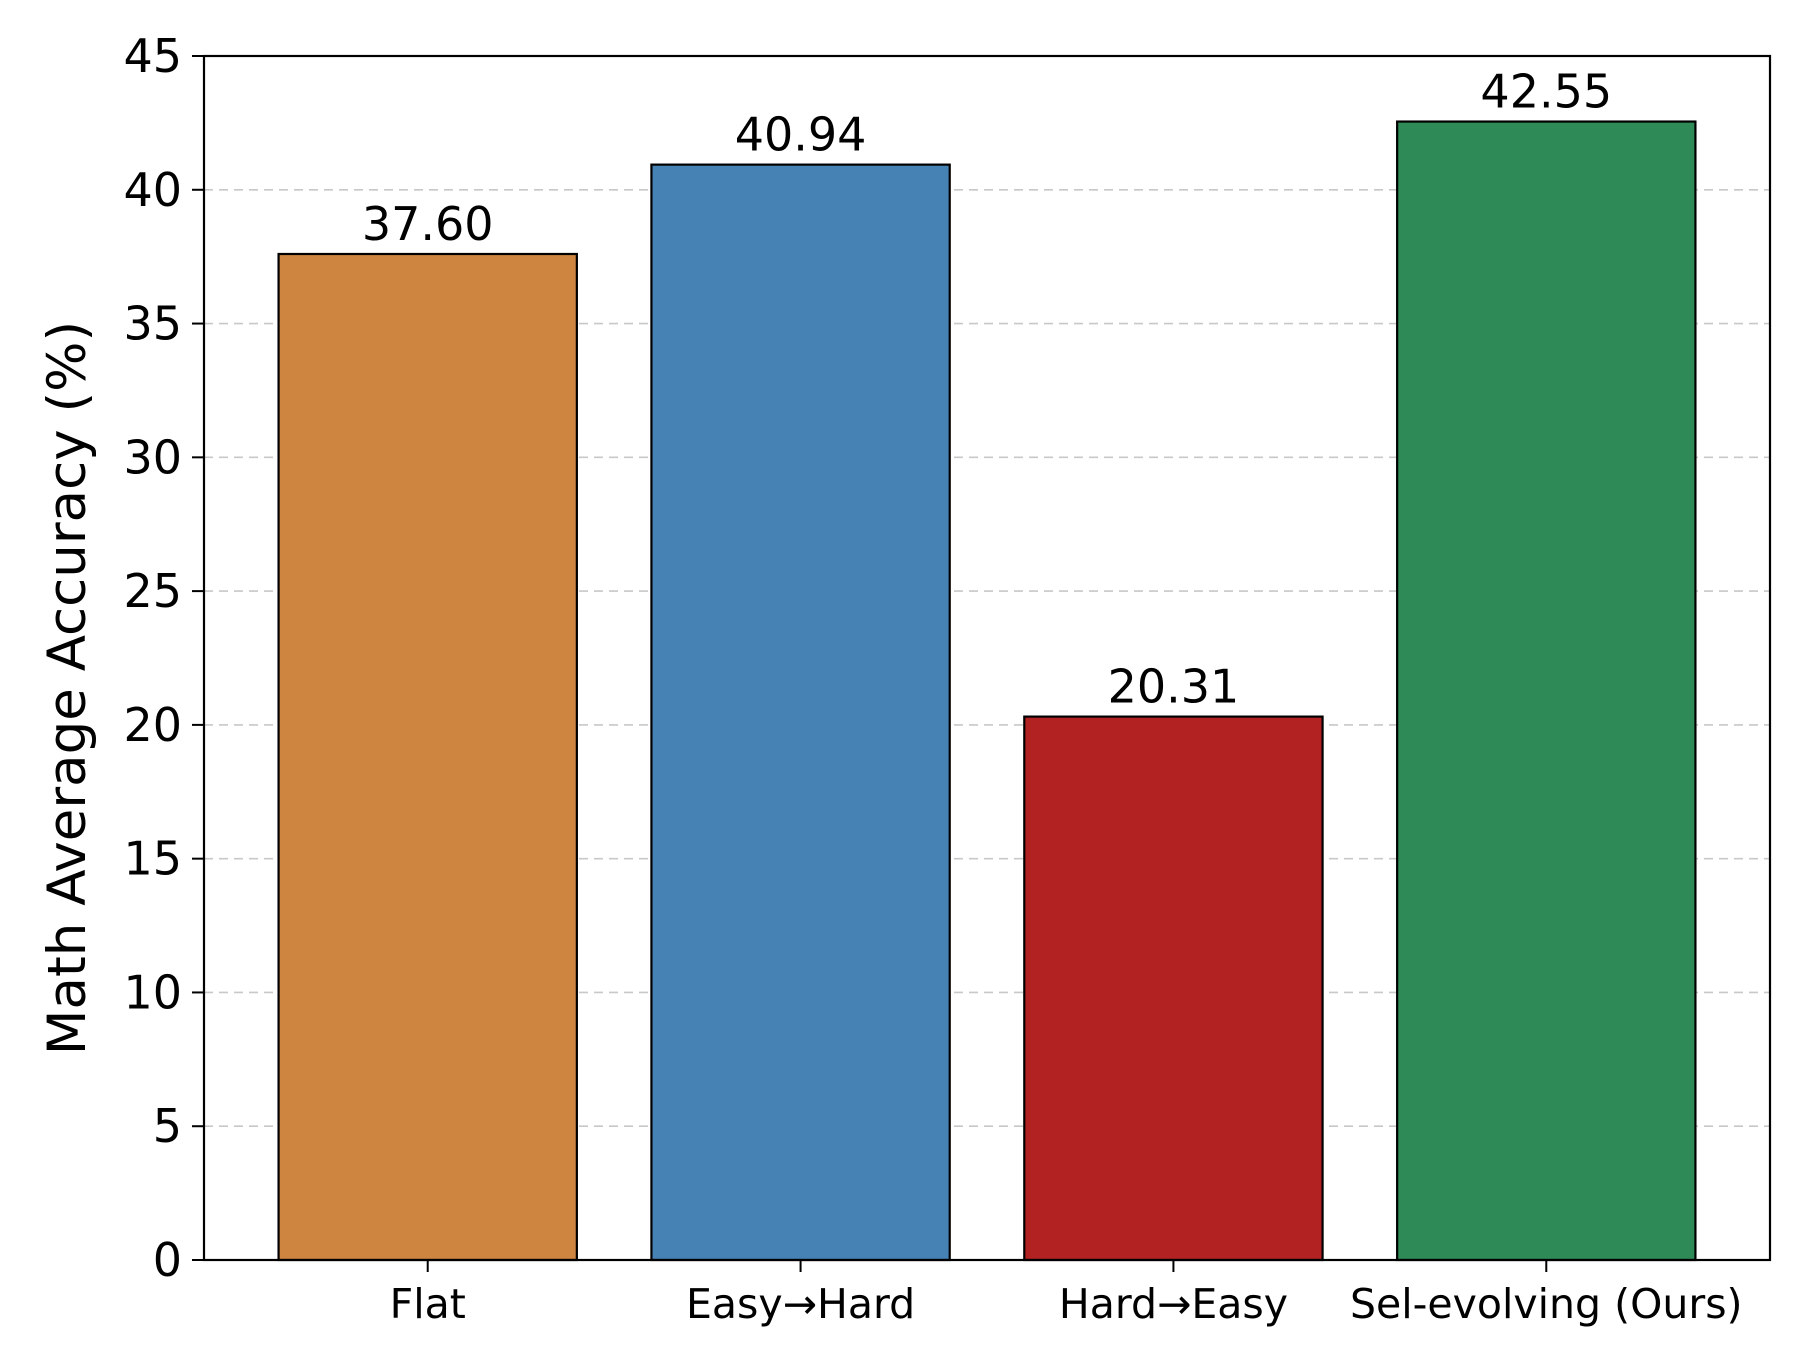 The width and height of the screenshot is (1800, 1350). Describe the element at coordinates (1173, 1304) in the screenshot. I see `x-tick-label: Hard→Easy` at that location.